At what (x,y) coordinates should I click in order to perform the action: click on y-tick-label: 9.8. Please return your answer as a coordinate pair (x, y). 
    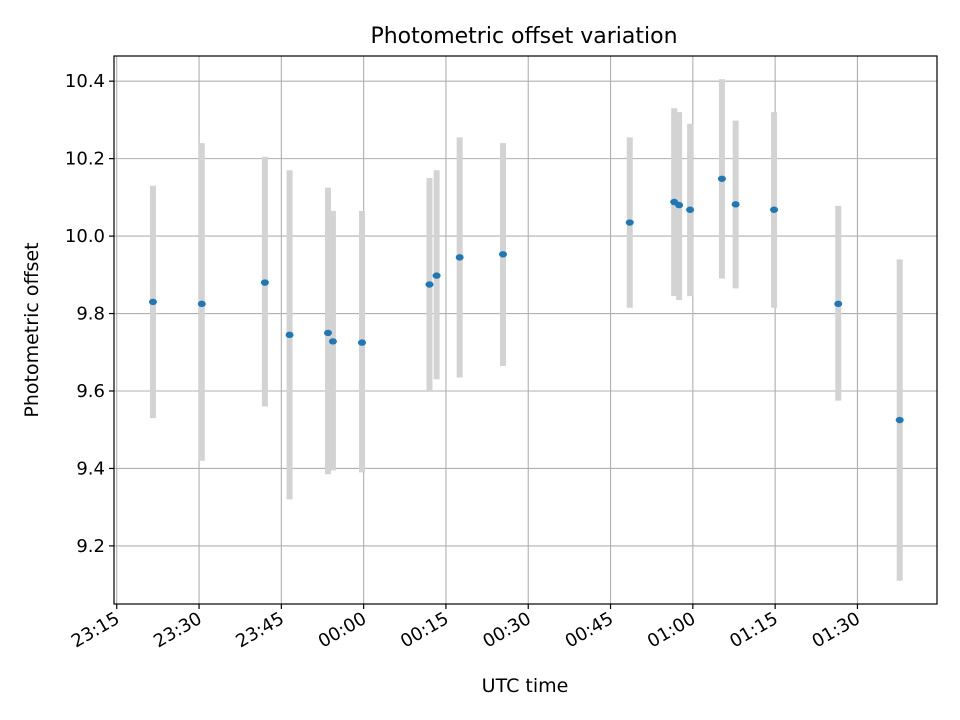
    Looking at the image, I should click on (90, 314).